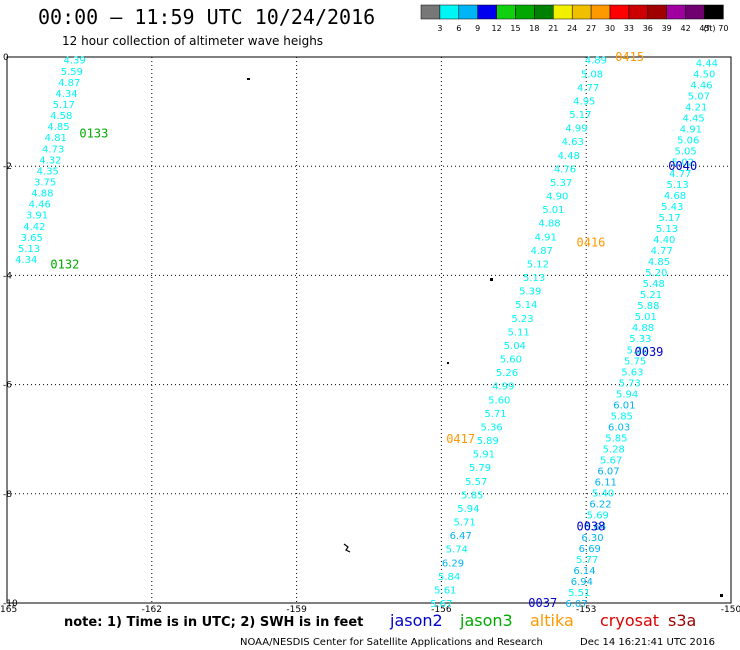 This screenshot has width=740, height=650. I want to click on swh-value: 4.77, so click(662, 251).